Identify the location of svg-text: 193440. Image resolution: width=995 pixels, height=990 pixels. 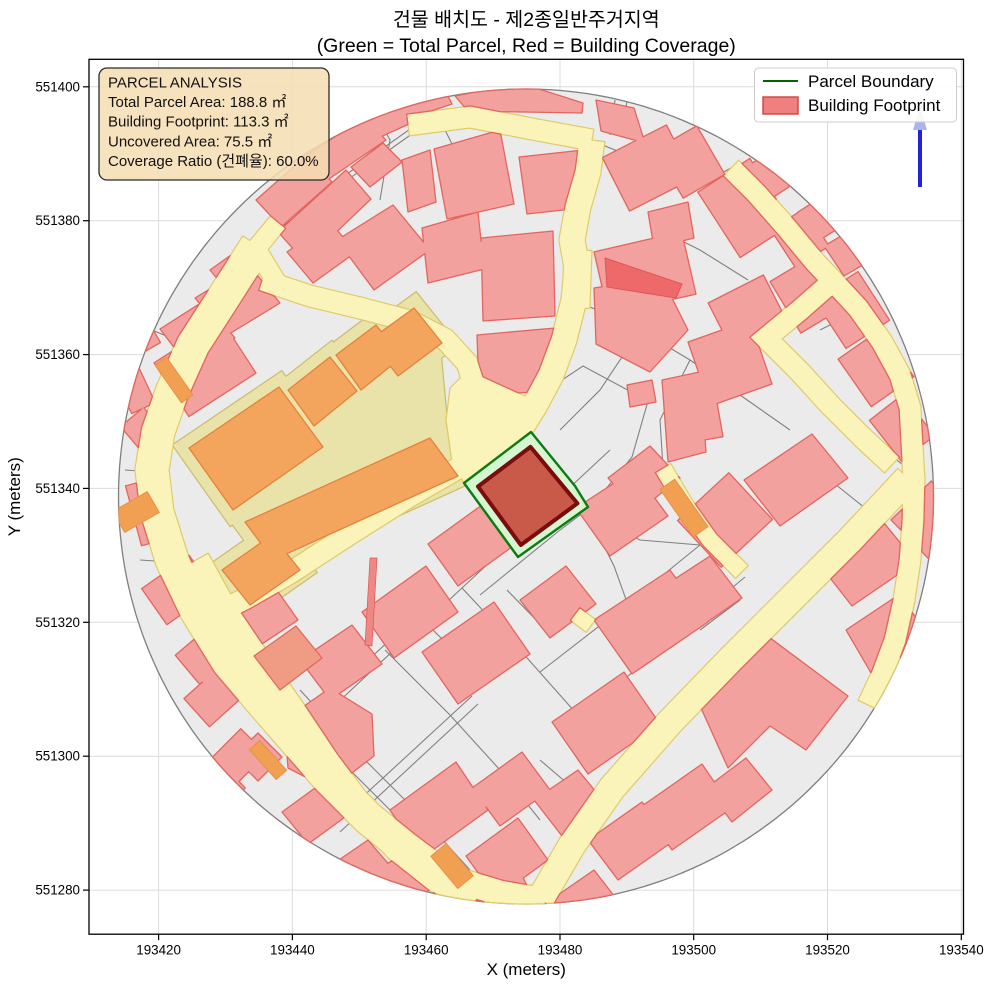
(292, 950).